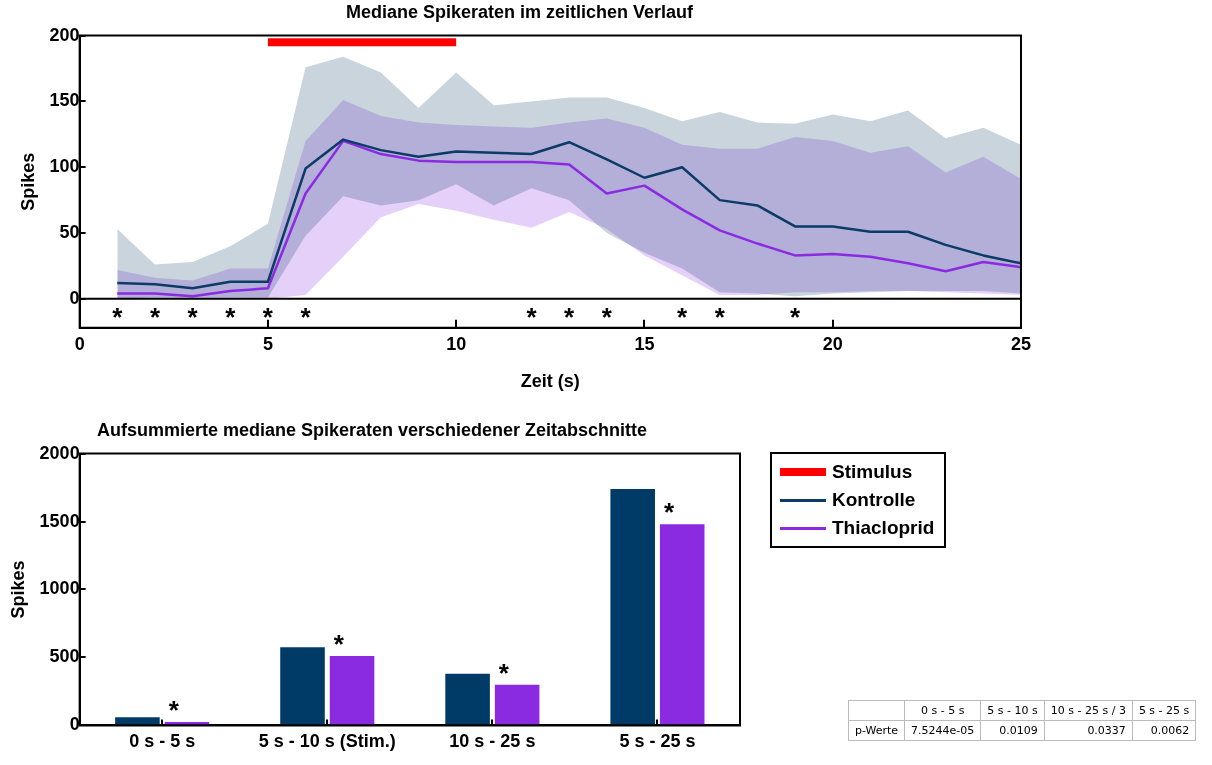 The image size is (1212, 765). Describe the element at coordinates (64, 656) in the screenshot. I see `y-tick-label: 500` at that location.